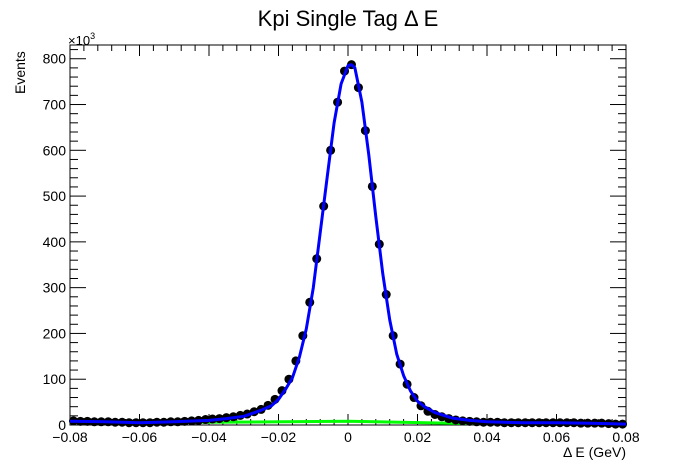 This screenshot has height=472, width=696. What do you see at coordinates (348, 18) in the screenshot?
I see `chart-title: Kpi Single Tag Δ E` at bounding box center [348, 18].